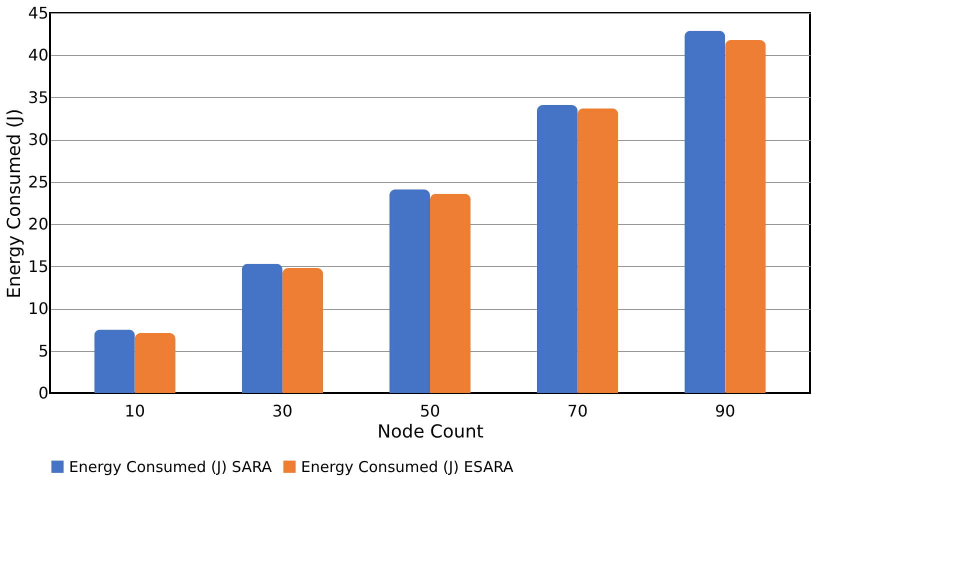  I want to click on x-tick-label: 50, so click(430, 411).